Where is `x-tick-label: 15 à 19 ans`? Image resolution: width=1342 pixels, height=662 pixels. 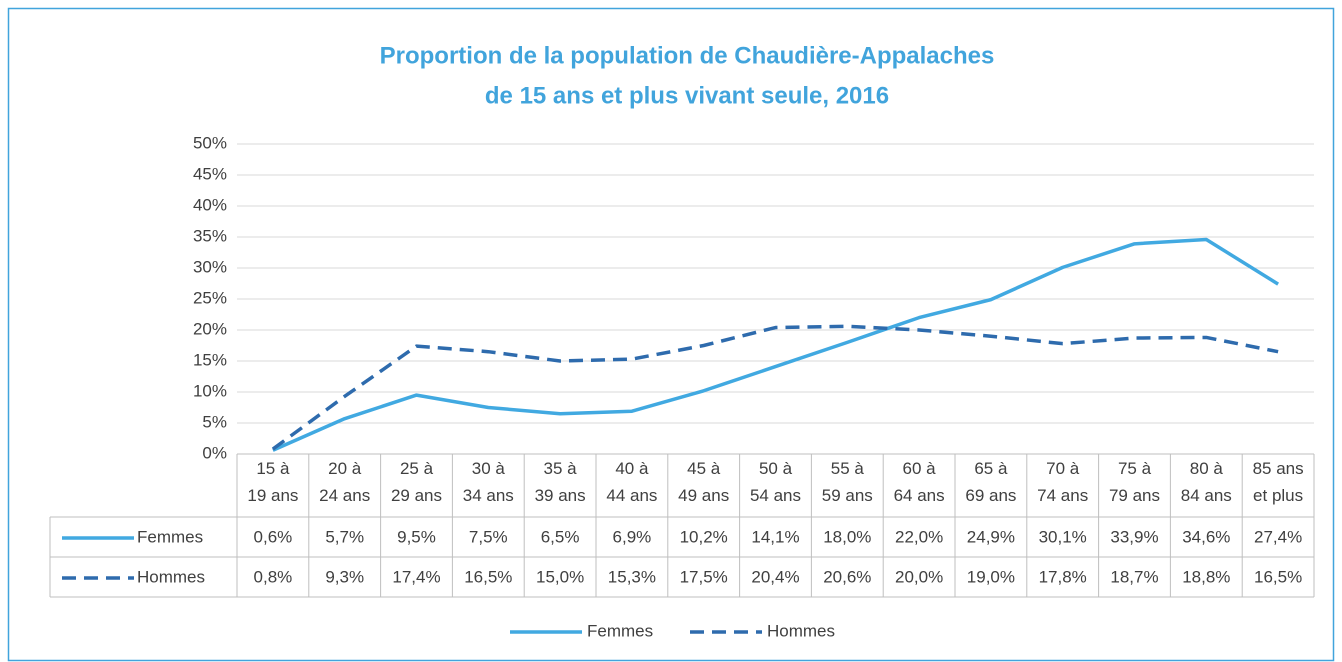
x-tick-label: 15 à 19 ans is located at coordinates (272, 482).